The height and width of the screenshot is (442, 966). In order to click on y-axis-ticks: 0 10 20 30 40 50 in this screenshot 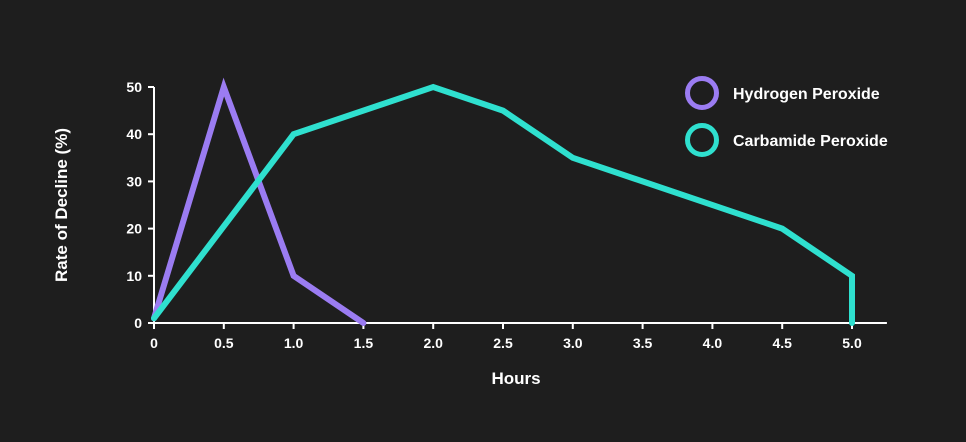, I will do `click(140, 205)`.